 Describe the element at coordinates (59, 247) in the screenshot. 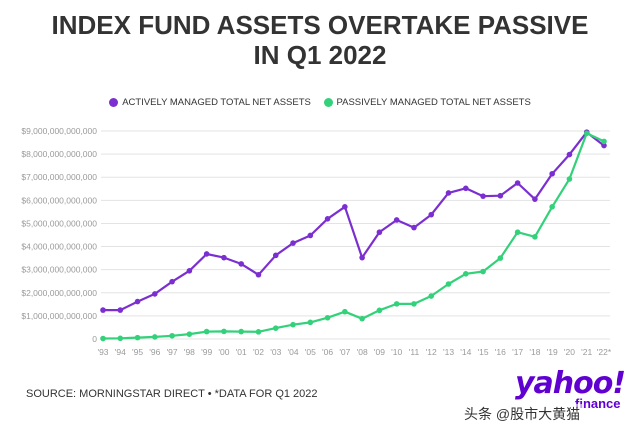

I see `y-tick-label-4: $4,000,000,000,000` at that location.